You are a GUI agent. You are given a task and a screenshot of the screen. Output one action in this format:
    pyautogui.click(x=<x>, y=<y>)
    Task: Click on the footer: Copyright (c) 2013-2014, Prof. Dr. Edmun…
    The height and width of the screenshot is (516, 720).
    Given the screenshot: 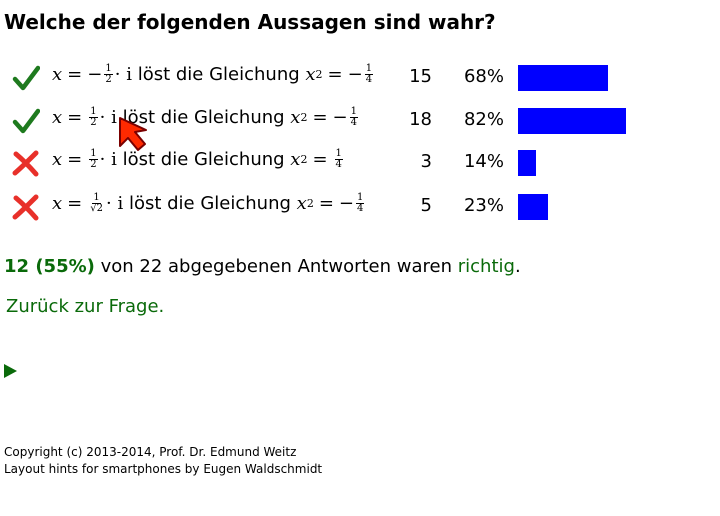 What is the action you would take?
    pyautogui.click(x=163, y=461)
    